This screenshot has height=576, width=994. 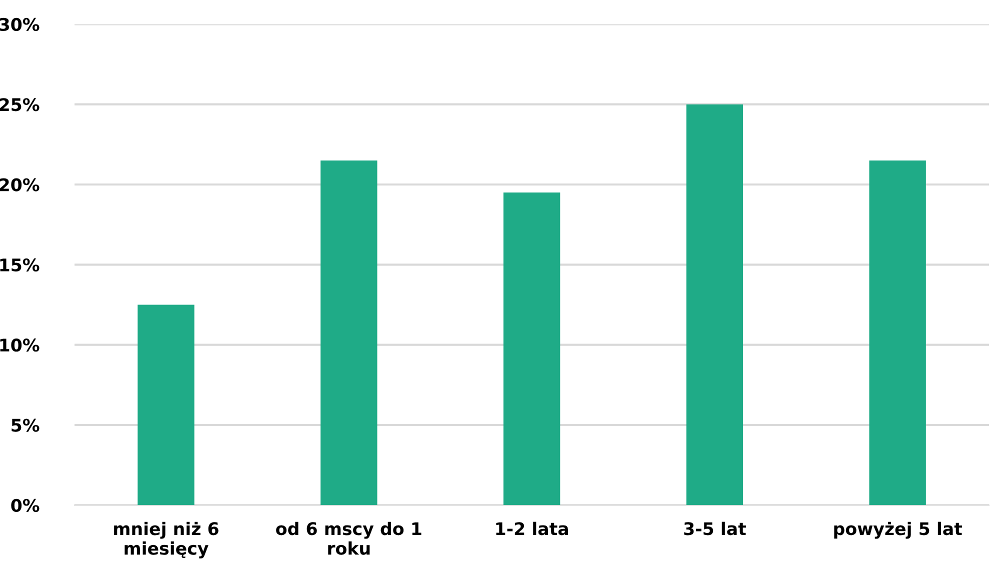 I want to click on y-tick-label: 10%, so click(x=20, y=345).